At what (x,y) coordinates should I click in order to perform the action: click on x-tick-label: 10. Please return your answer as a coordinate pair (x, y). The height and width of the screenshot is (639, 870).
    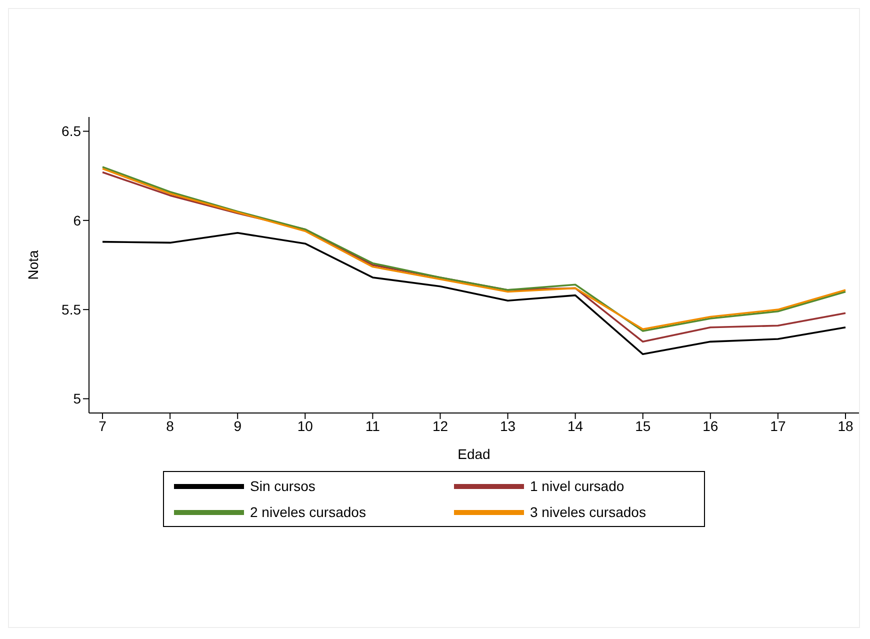
    Looking at the image, I should click on (305, 426).